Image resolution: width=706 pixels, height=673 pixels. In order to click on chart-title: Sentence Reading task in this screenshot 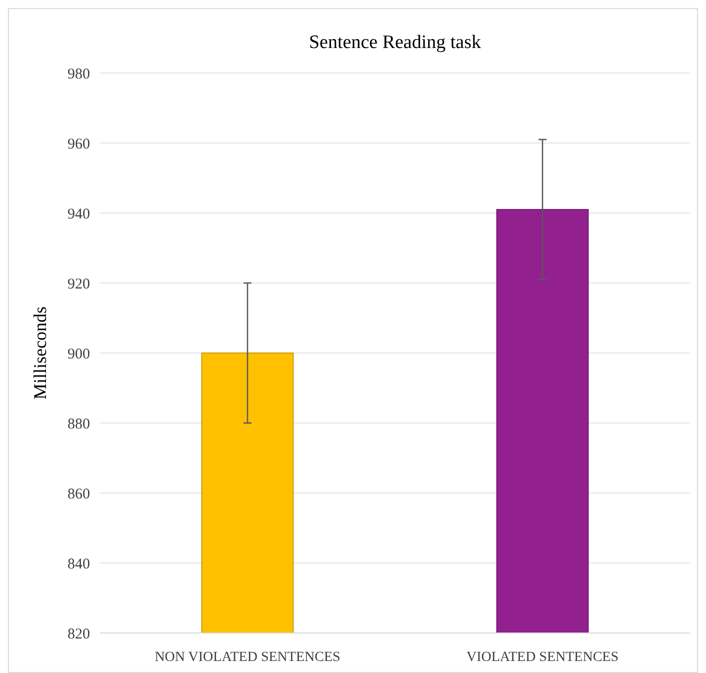, I will do `click(395, 42)`.